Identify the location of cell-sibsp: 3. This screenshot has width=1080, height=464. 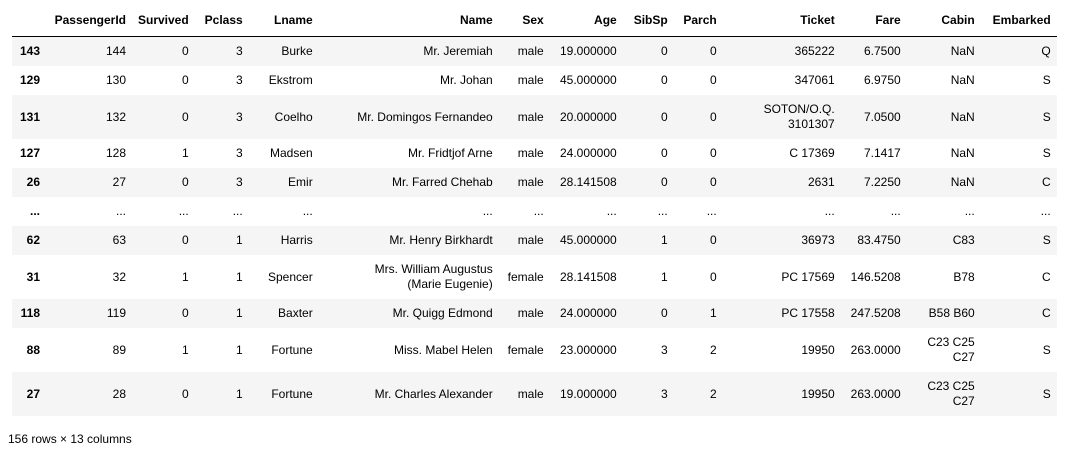
(648, 394).